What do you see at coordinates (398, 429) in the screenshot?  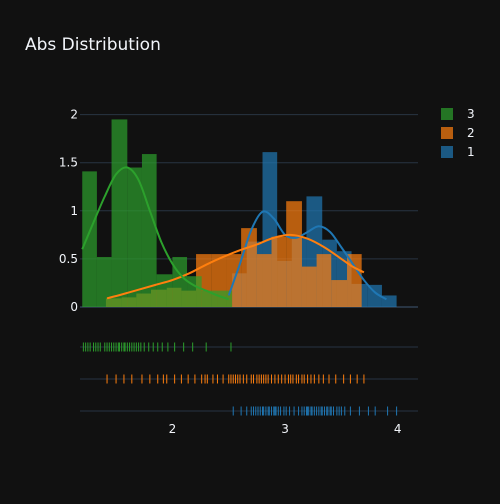 I see `x-tick-label: 4` at bounding box center [398, 429].